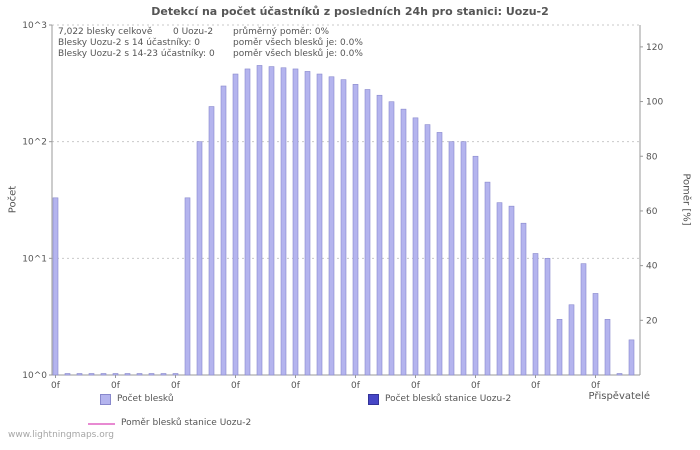 The width and height of the screenshot is (700, 450). What do you see at coordinates (652, 157) in the screenshot?
I see `right-tick-label: 80` at bounding box center [652, 157].